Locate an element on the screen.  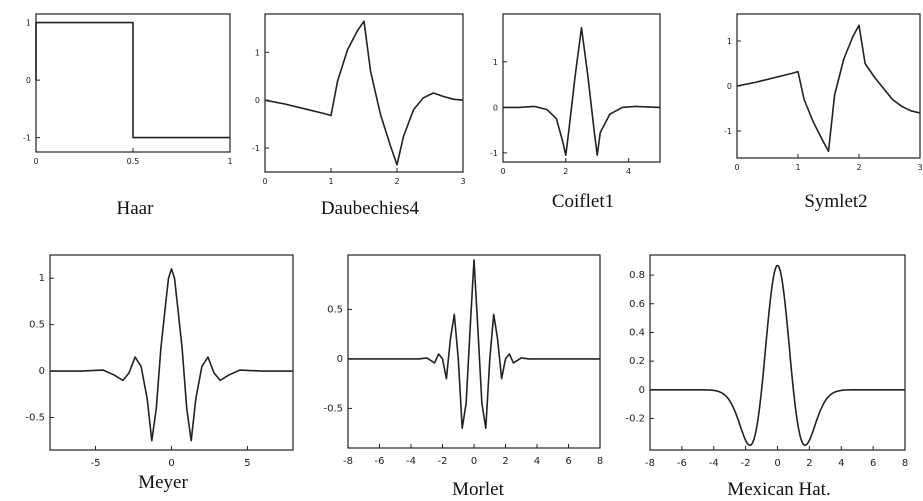
panel-label: Coiflet1 is located at coordinates (583, 201).